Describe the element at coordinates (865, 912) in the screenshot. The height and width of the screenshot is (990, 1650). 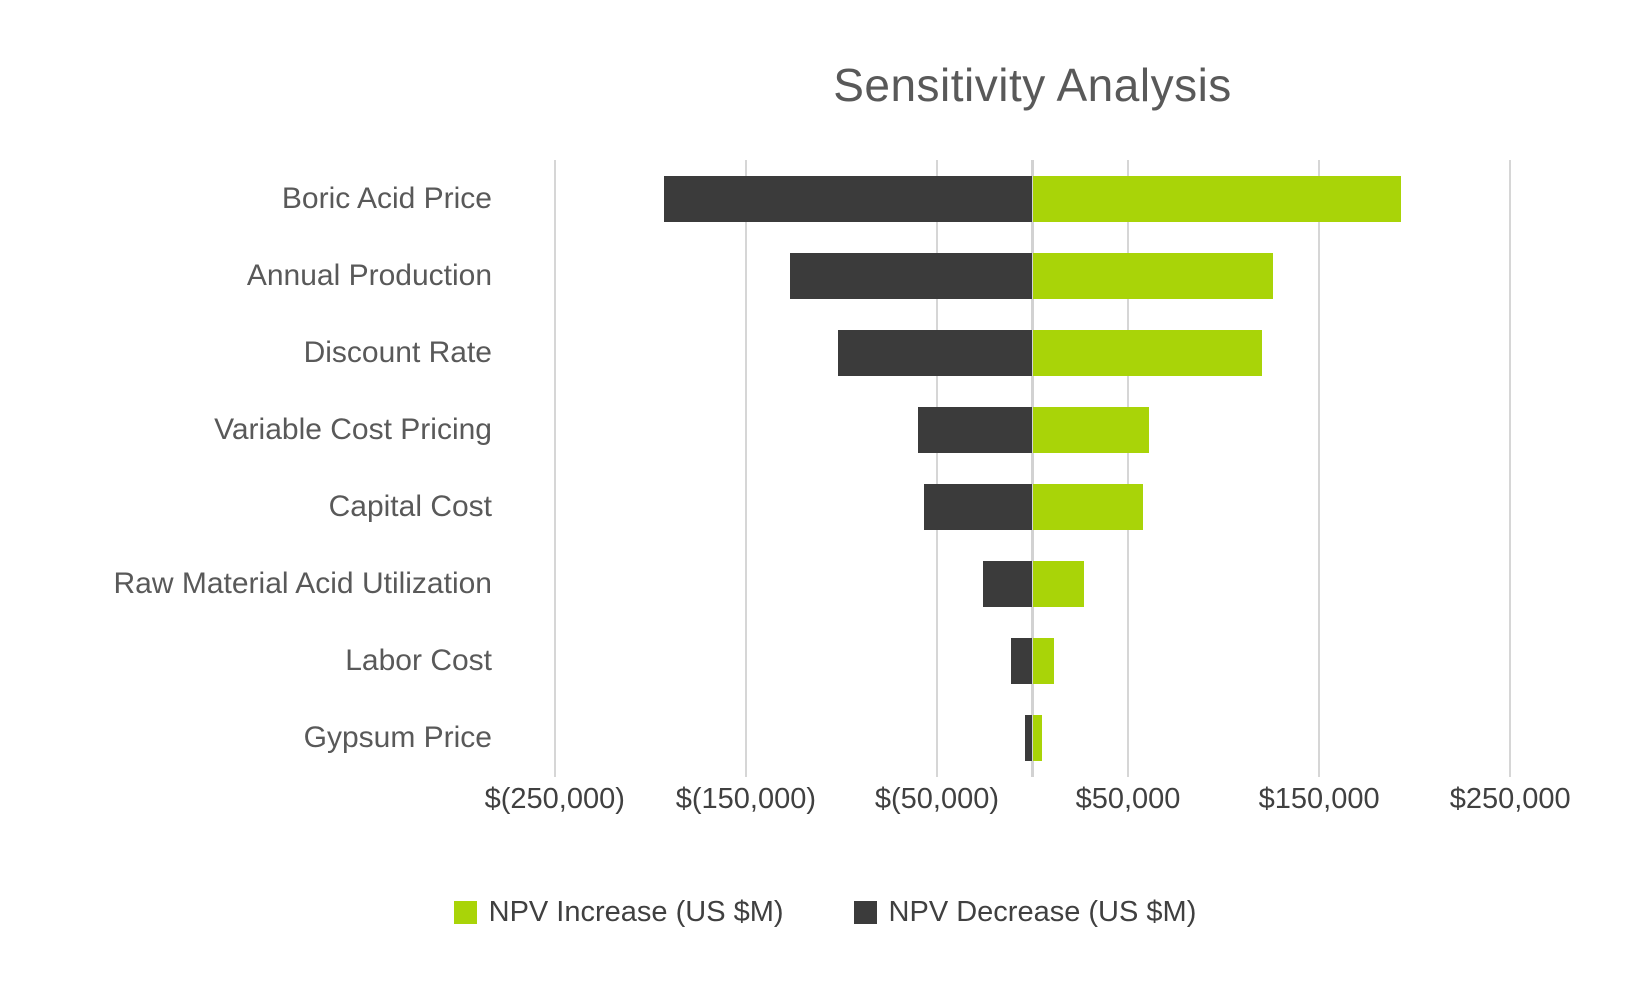
I see `npv-decrease-swatch-icon` at that location.